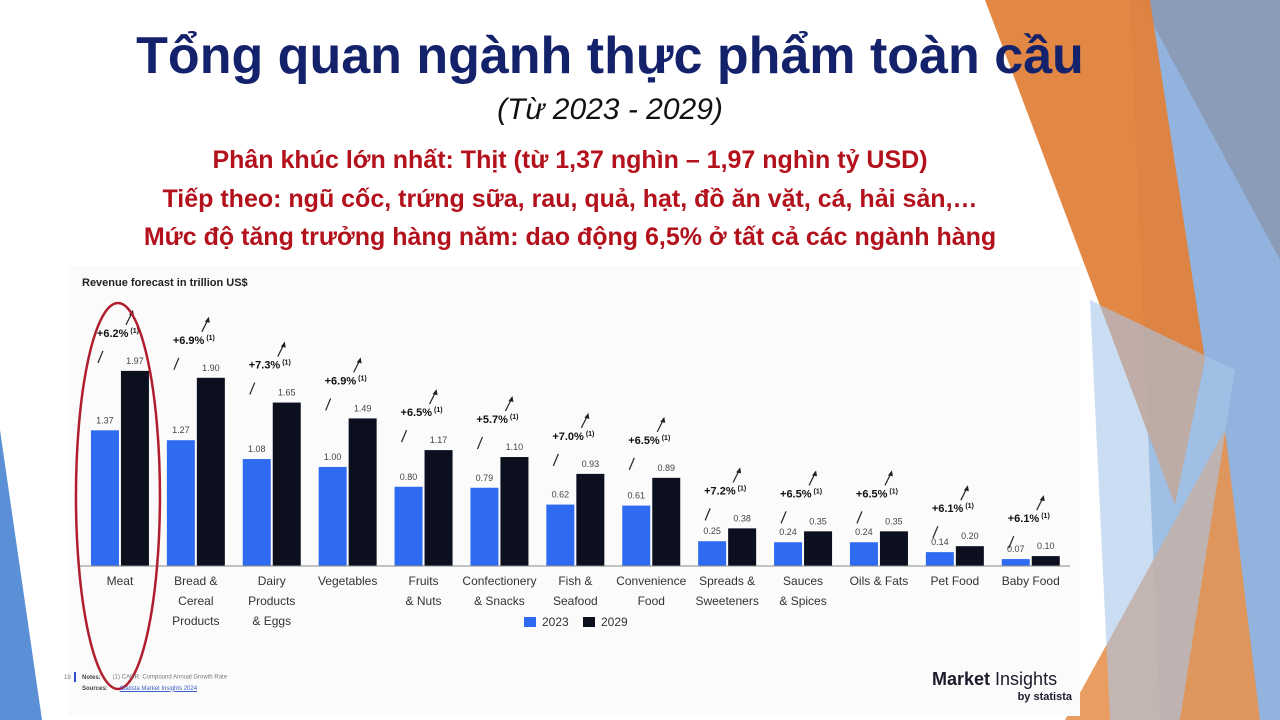  I want to click on category-label: Sweeteners, so click(726, 601).